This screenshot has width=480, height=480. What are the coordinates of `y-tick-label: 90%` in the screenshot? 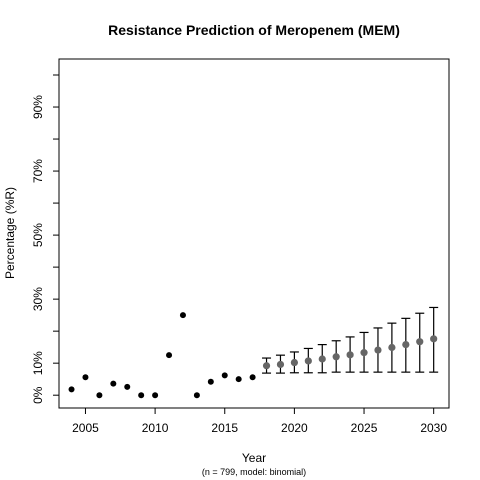 It's located at (38, 107).